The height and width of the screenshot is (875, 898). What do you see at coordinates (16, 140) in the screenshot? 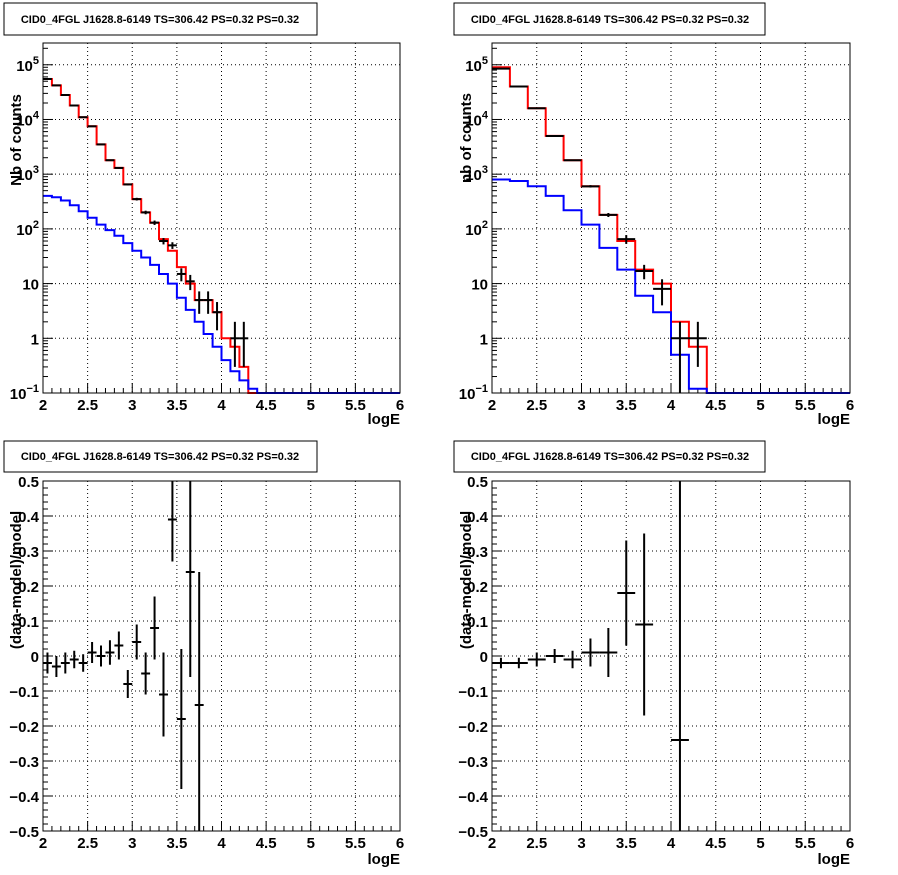
I see `y-axis-label: Nb of counts` at bounding box center [16, 140].